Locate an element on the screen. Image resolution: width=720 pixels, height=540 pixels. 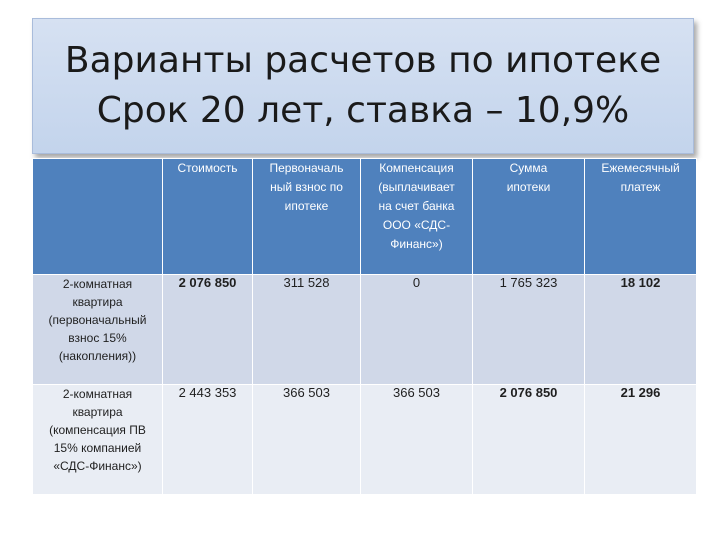
header-monthly-payment: Ежемесячный платеж is located at coordinates (640, 216).